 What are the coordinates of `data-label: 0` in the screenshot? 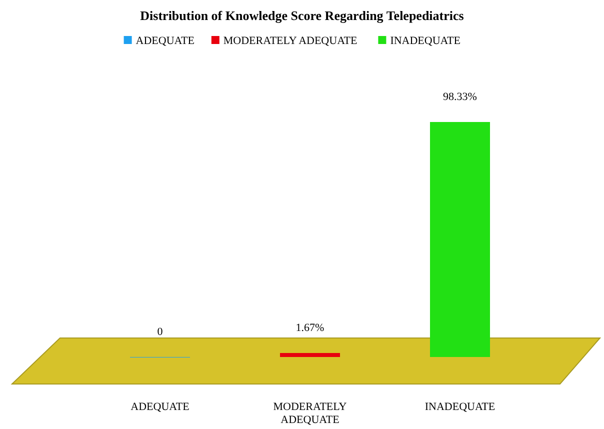 It's located at (160, 332).